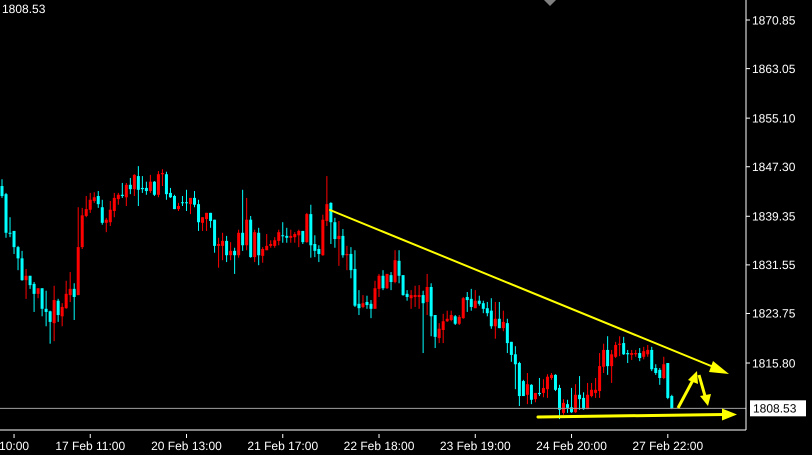 Image resolution: width=812 pixels, height=455 pixels. I want to click on x-tick-label: 20 Feb 13:00, so click(186, 446).